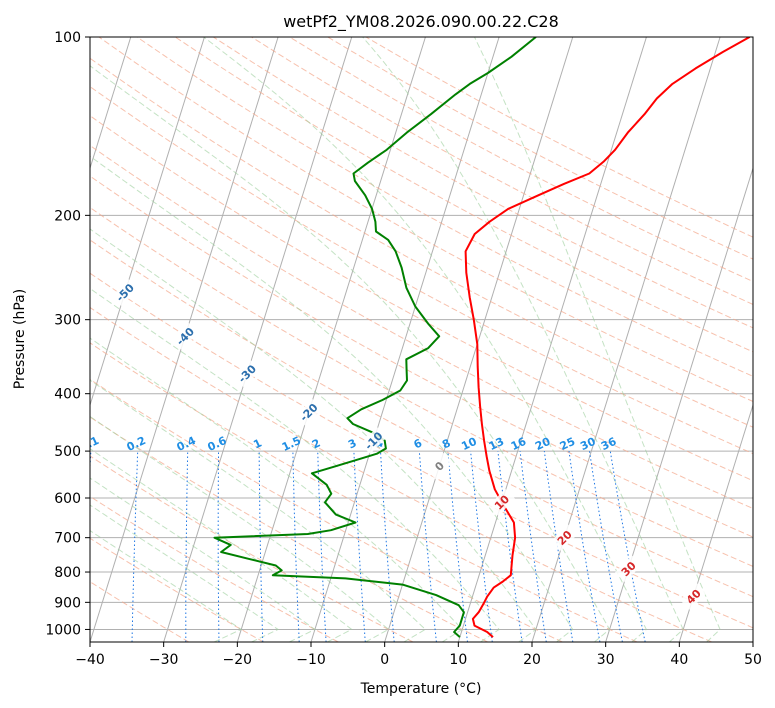 The height and width of the screenshot is (708, 775). I want to click on x-tick-label: −30, so click(164, 660).